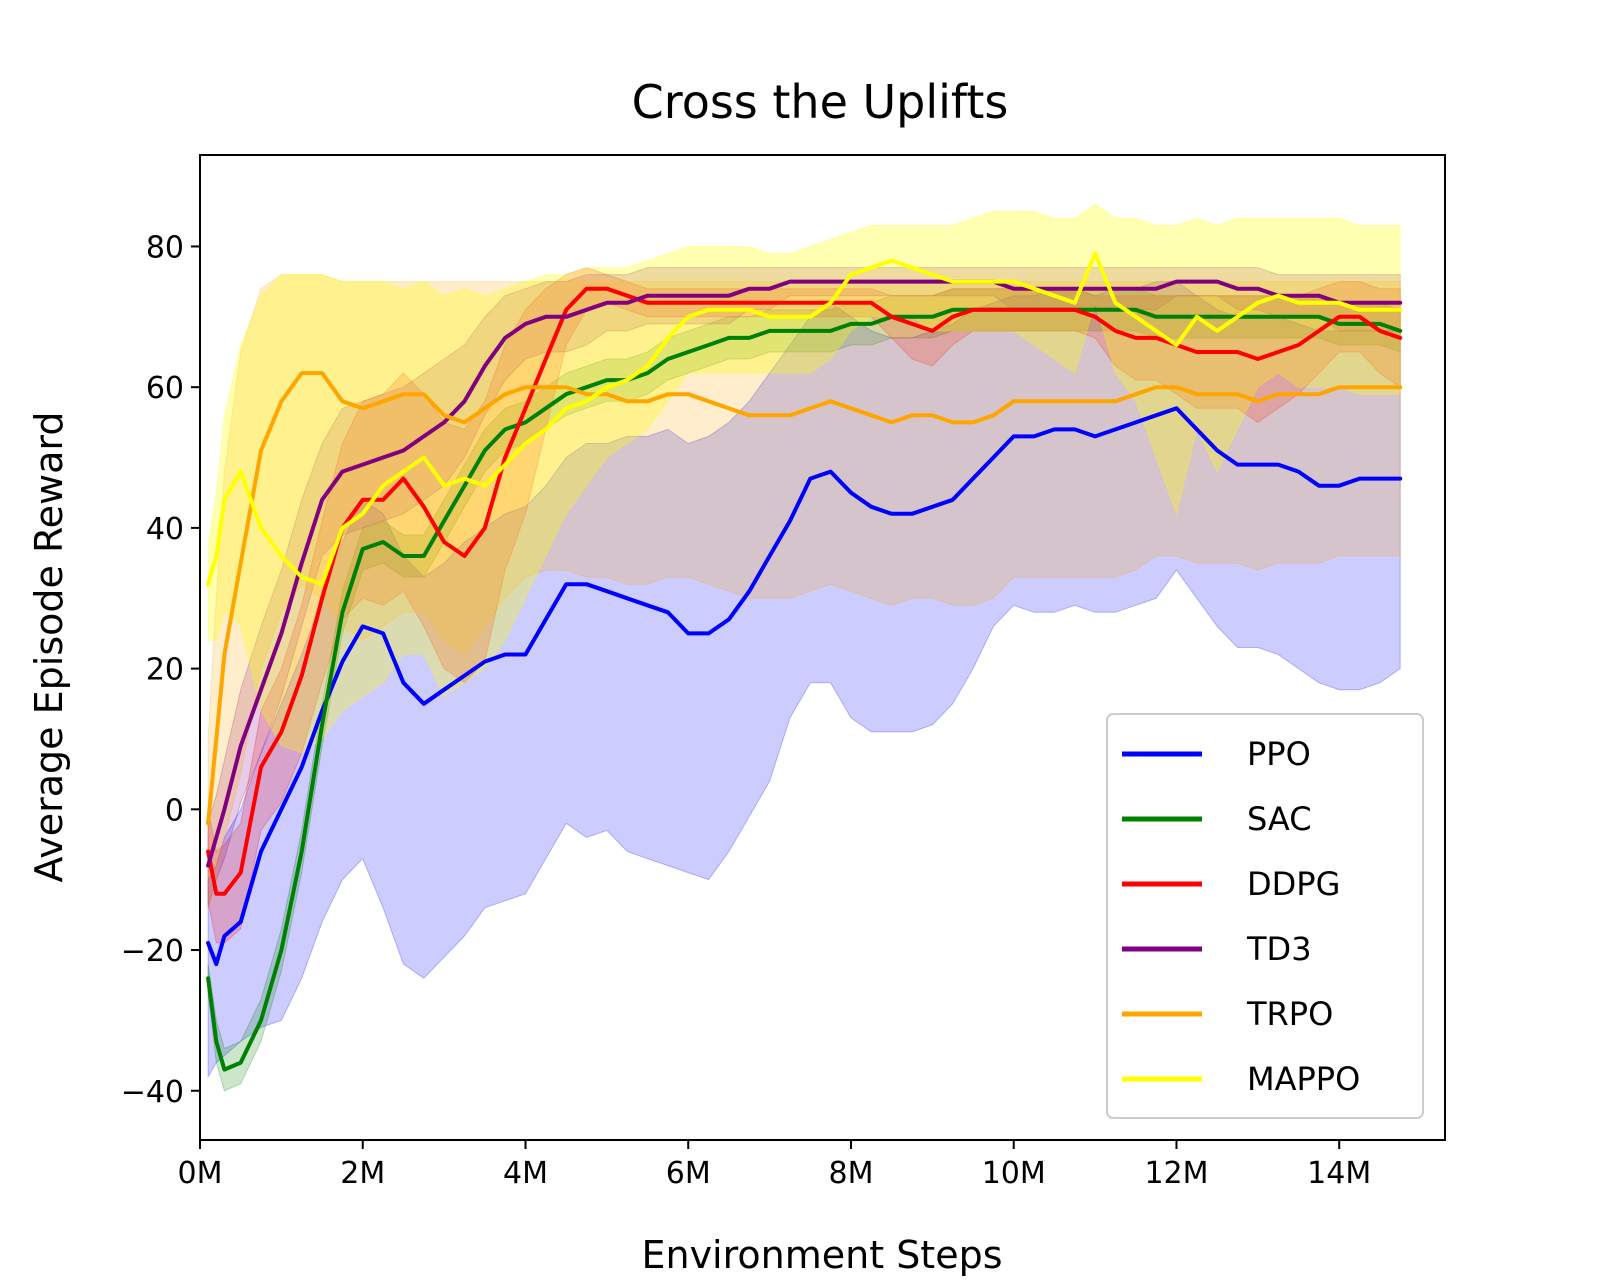 Image resolution: width=1600 pixels, height=1280 pixels. Describe the element at coordinates (1014, 1173) in the screenshot. I see `x-tick-label: 10M` at that location.